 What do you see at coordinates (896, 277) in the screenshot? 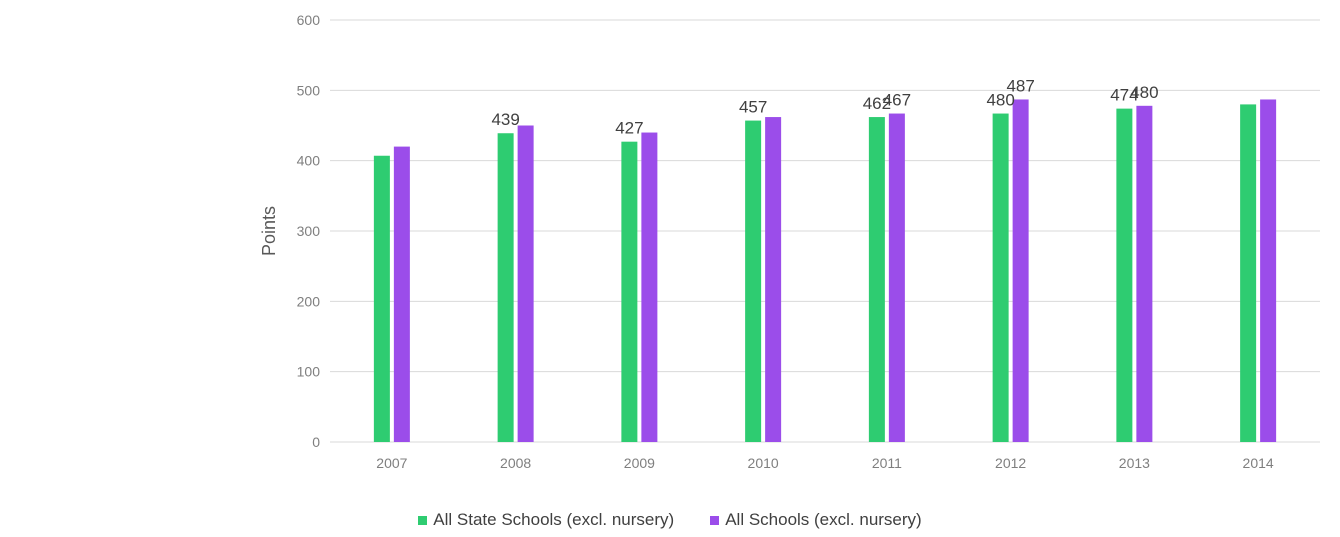
I see `bar-all-2011` at bounding box center [896, 277].